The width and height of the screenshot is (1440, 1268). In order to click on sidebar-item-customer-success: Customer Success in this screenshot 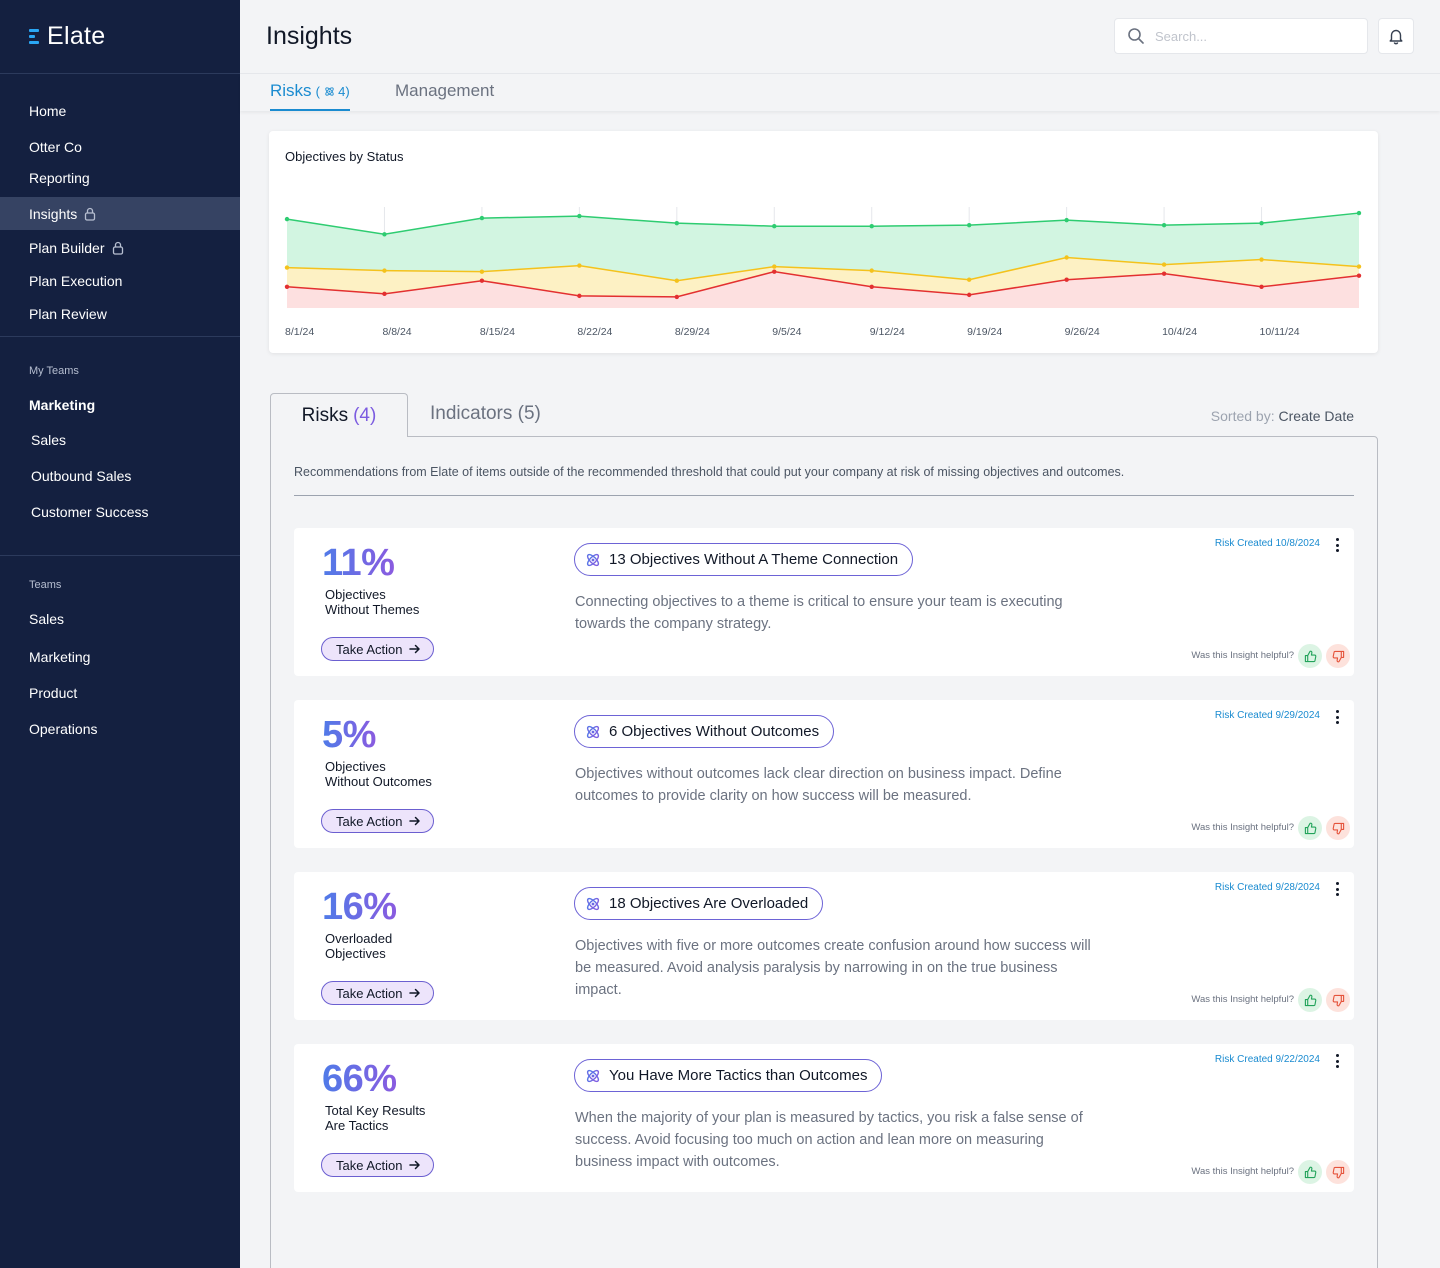, I will do `click(120, 511)`.